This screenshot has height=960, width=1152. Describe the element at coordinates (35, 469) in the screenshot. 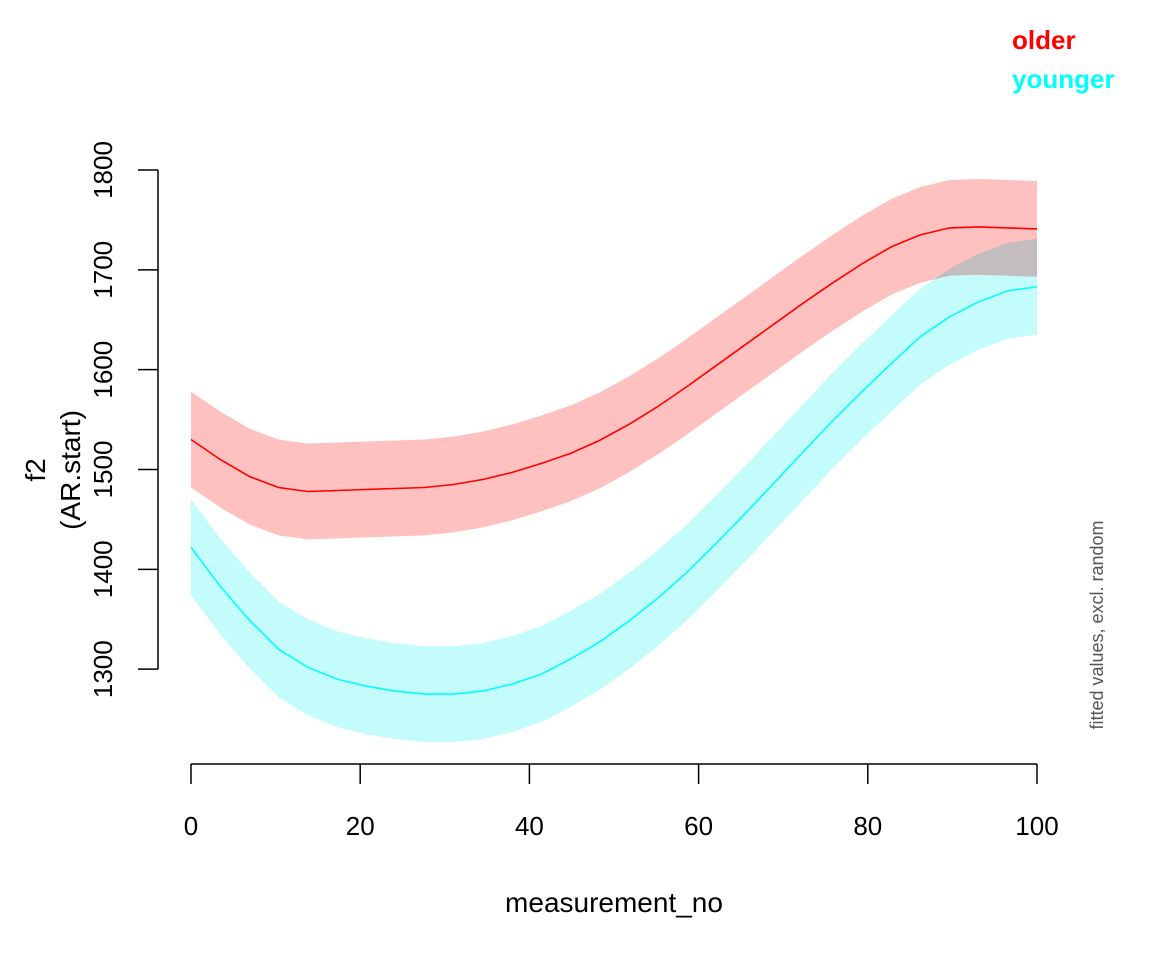

I see `y-axis-title: f2` at that location.